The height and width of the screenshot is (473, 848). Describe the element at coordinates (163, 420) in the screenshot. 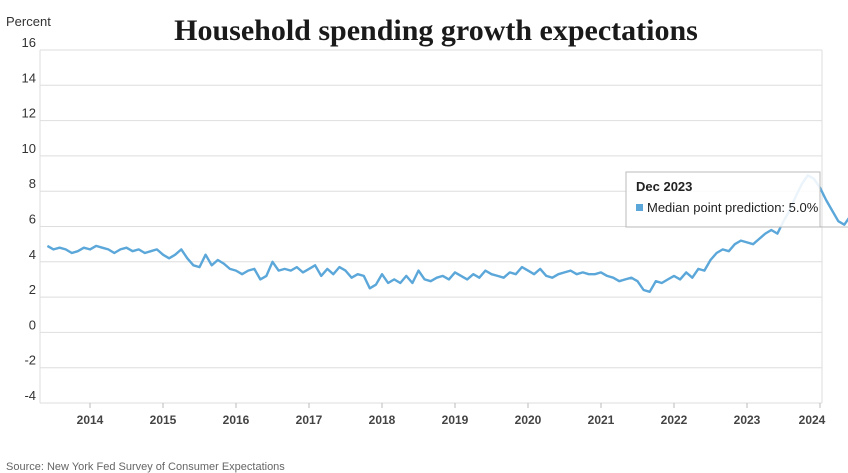

I see `x-tick-label: 2015` at that location.